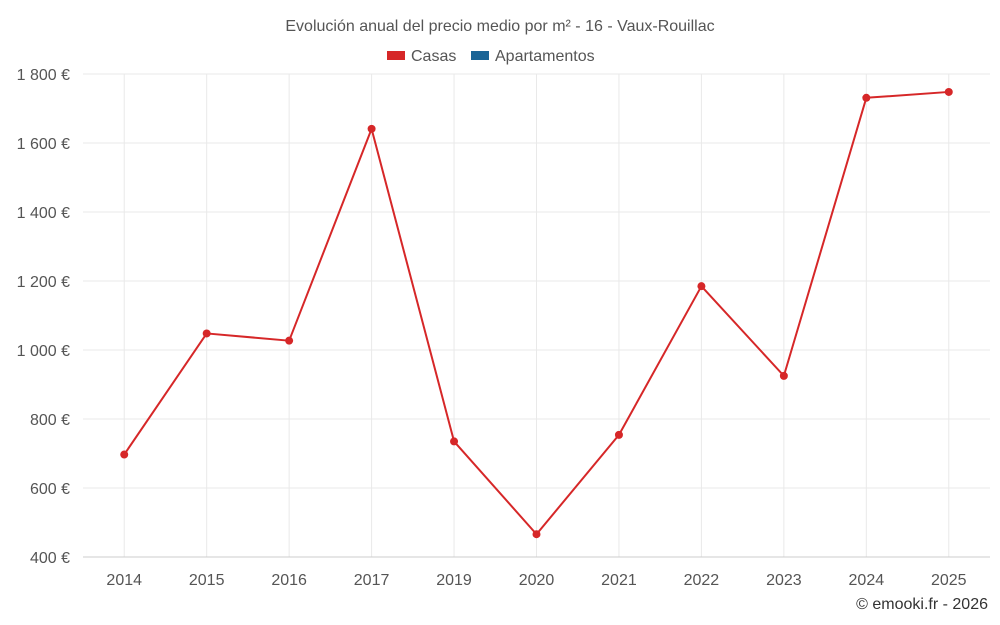  I want to click on y-tick-label: 1 000 €, so click(43, 351).